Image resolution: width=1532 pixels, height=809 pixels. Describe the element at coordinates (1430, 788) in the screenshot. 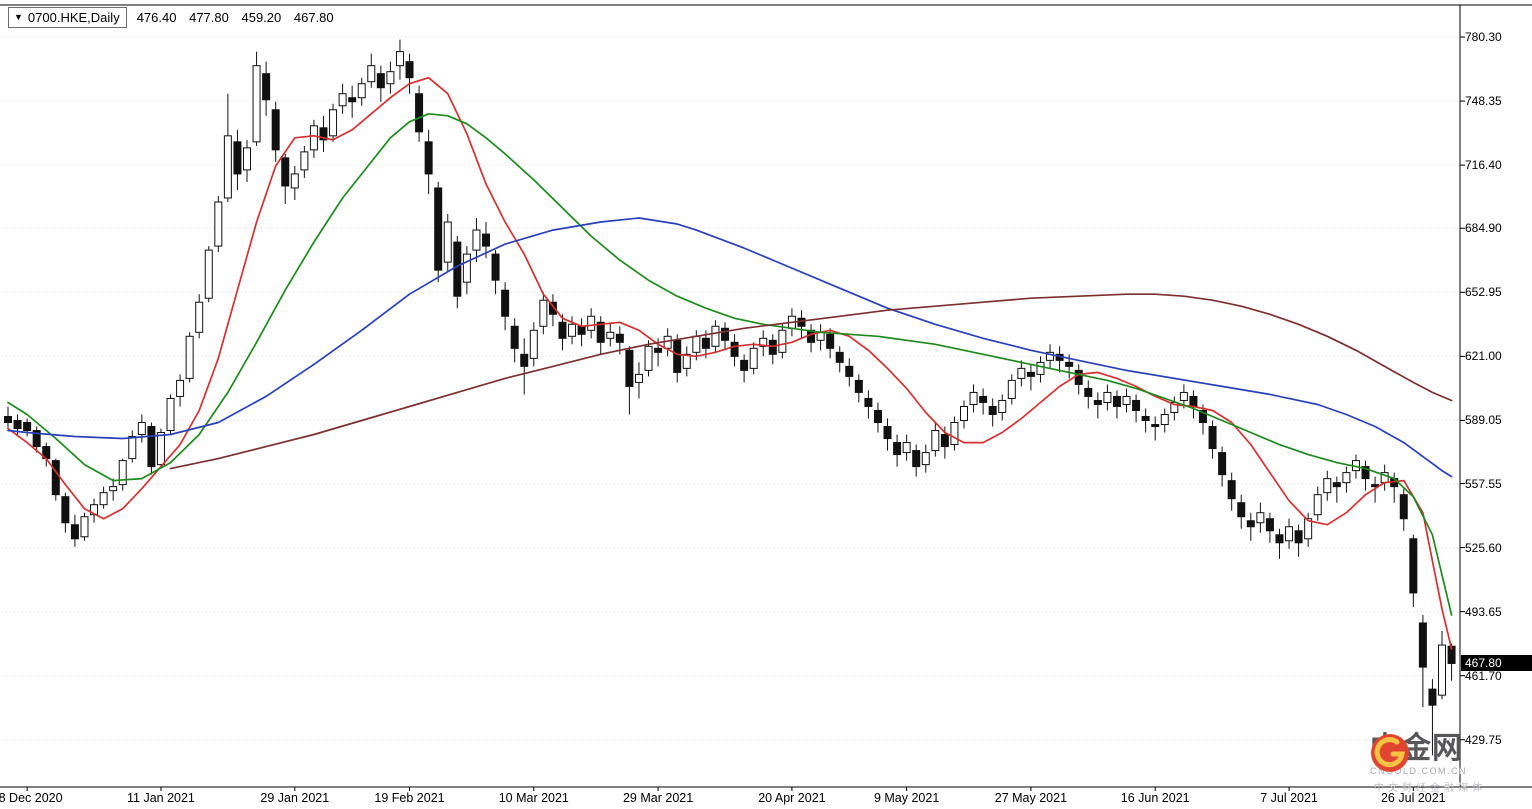

I see `watermark-slogan: 中文财经金融媒体` at that location.